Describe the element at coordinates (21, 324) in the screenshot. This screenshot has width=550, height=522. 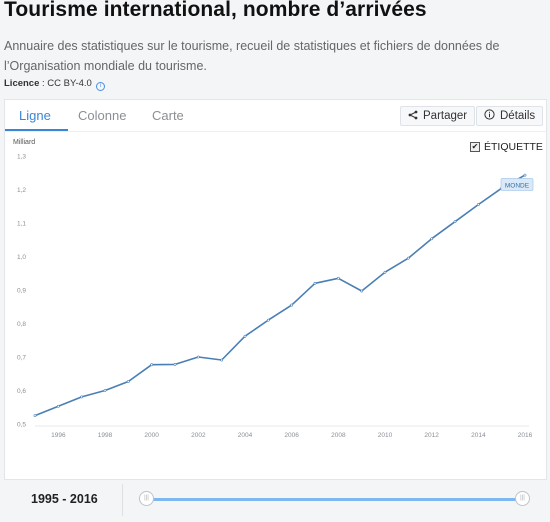
I see `y-tick-label: 0,8` at that location.